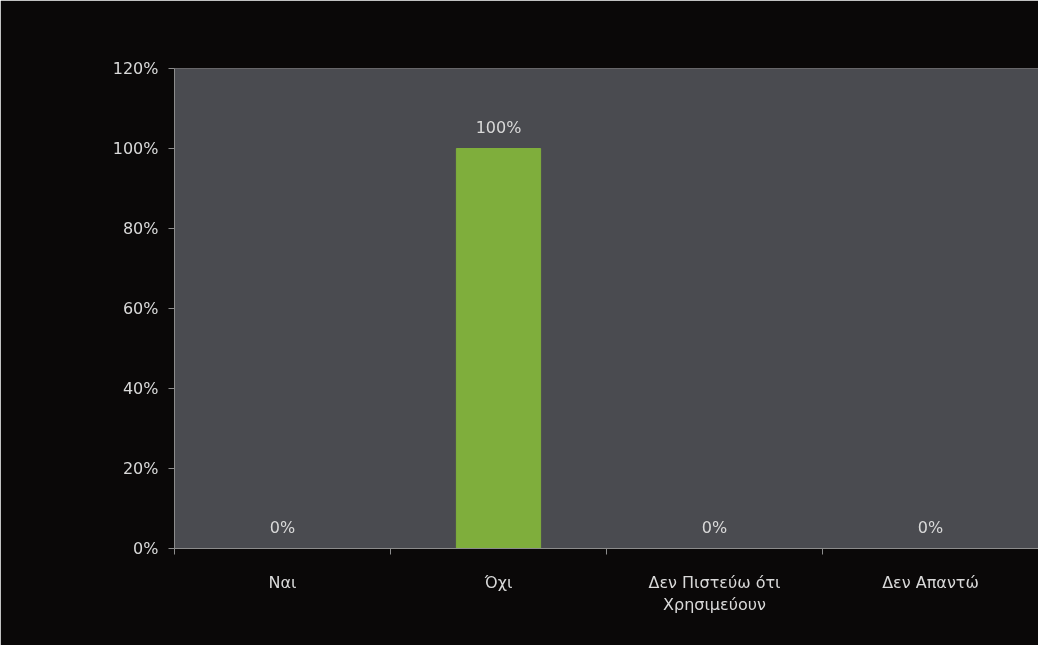  I want to click on y-tick-label: 80%, so click(140, 228).